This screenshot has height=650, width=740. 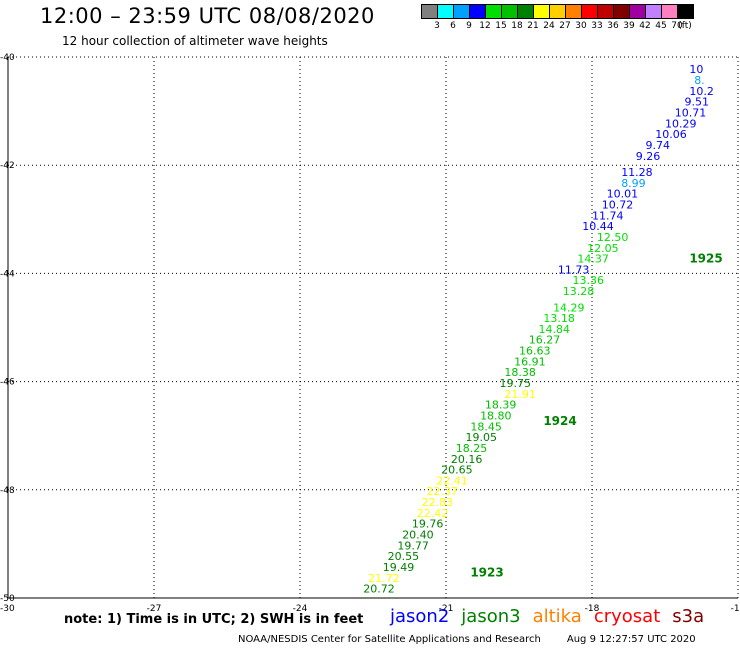 What do you see at coordinates (677, 26) in the screenshot?
I see `color-scale-label: 70` at bounding box center [677, 26].